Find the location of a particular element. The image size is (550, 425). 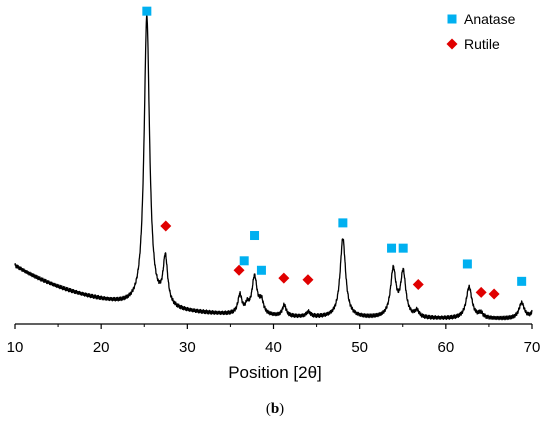

x-tick-label: 50 is located at coordinates (359, 347).